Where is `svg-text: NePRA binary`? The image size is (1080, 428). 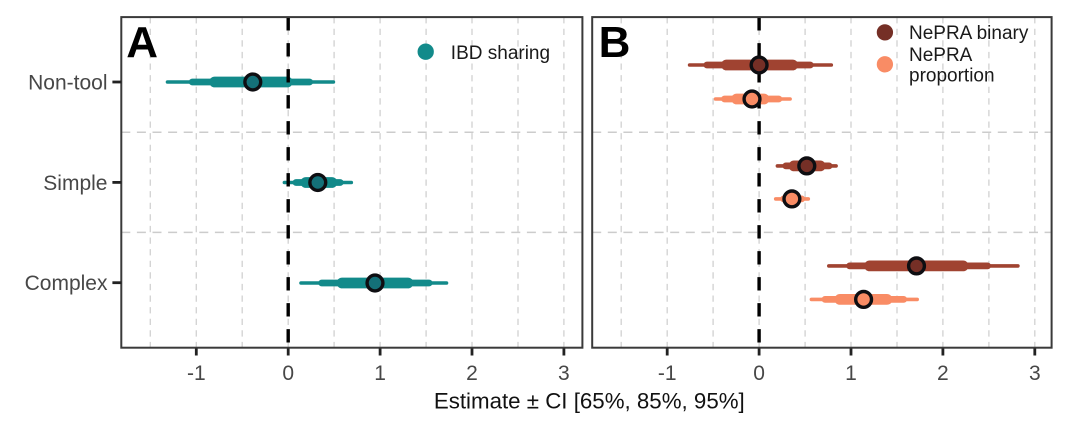 svg-text: NePRA binary is located at coordinates (969, 33).